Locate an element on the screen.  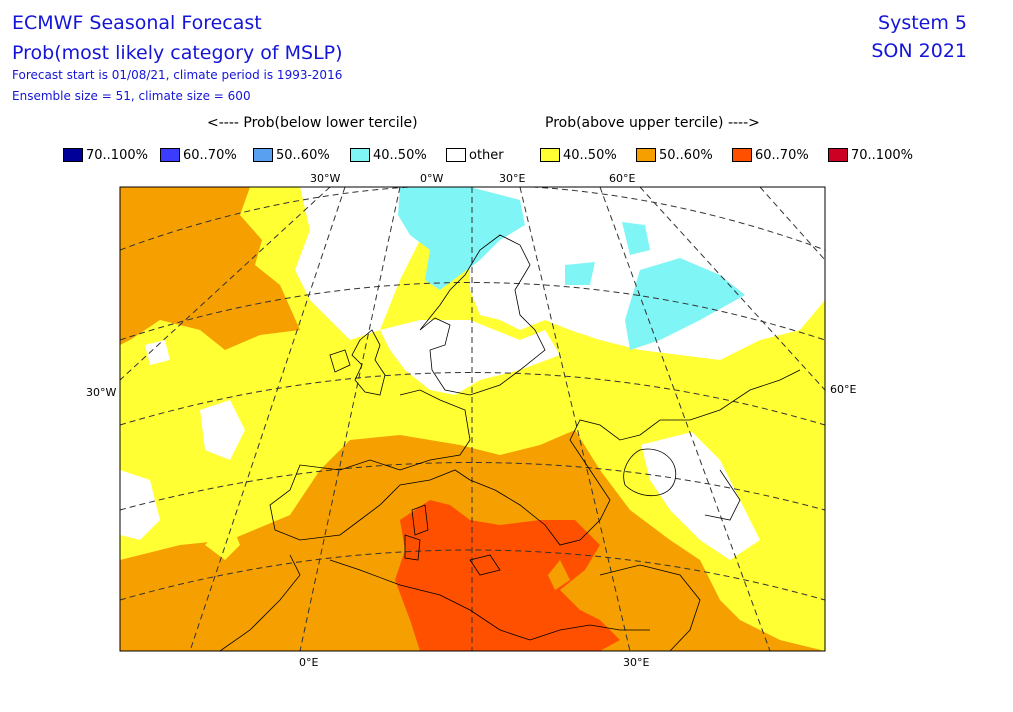
left-tick-30w: 30°W is located at coordinates (101, 392).